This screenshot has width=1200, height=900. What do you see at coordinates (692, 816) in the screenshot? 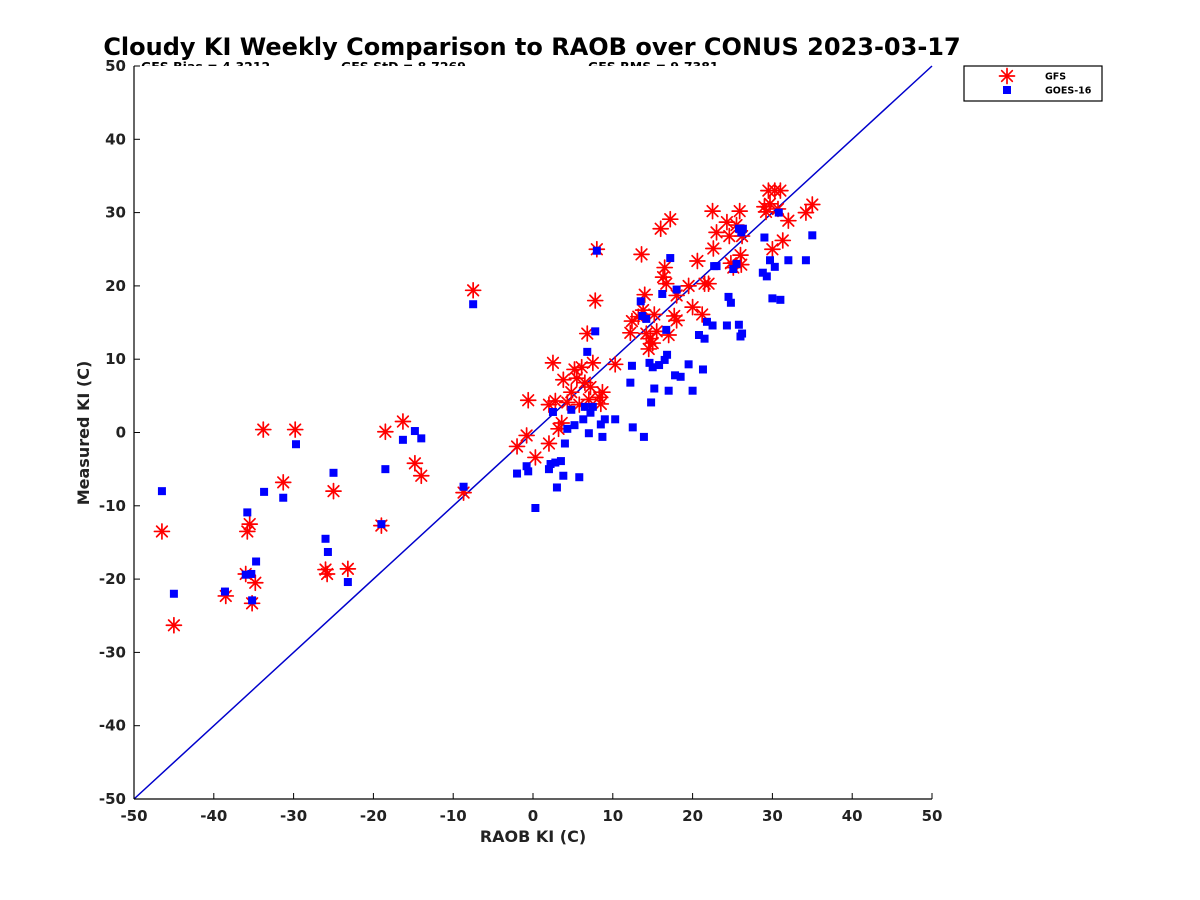
I see `x-tick-label: 20` at bounding box center [692, 816].